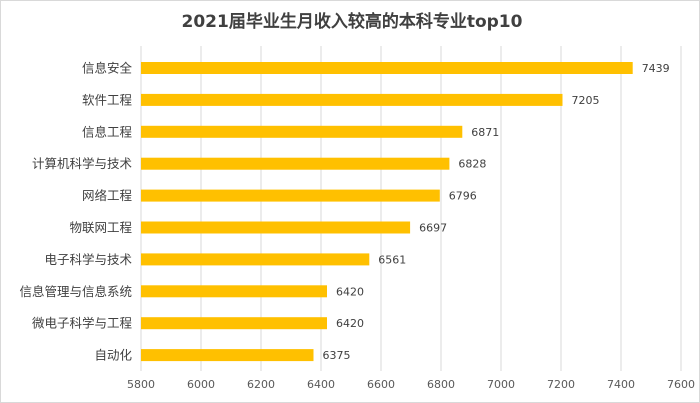 The height and width of the screenshot is (403, 700). I want to click on data-label: 6828, so click(472, 164).